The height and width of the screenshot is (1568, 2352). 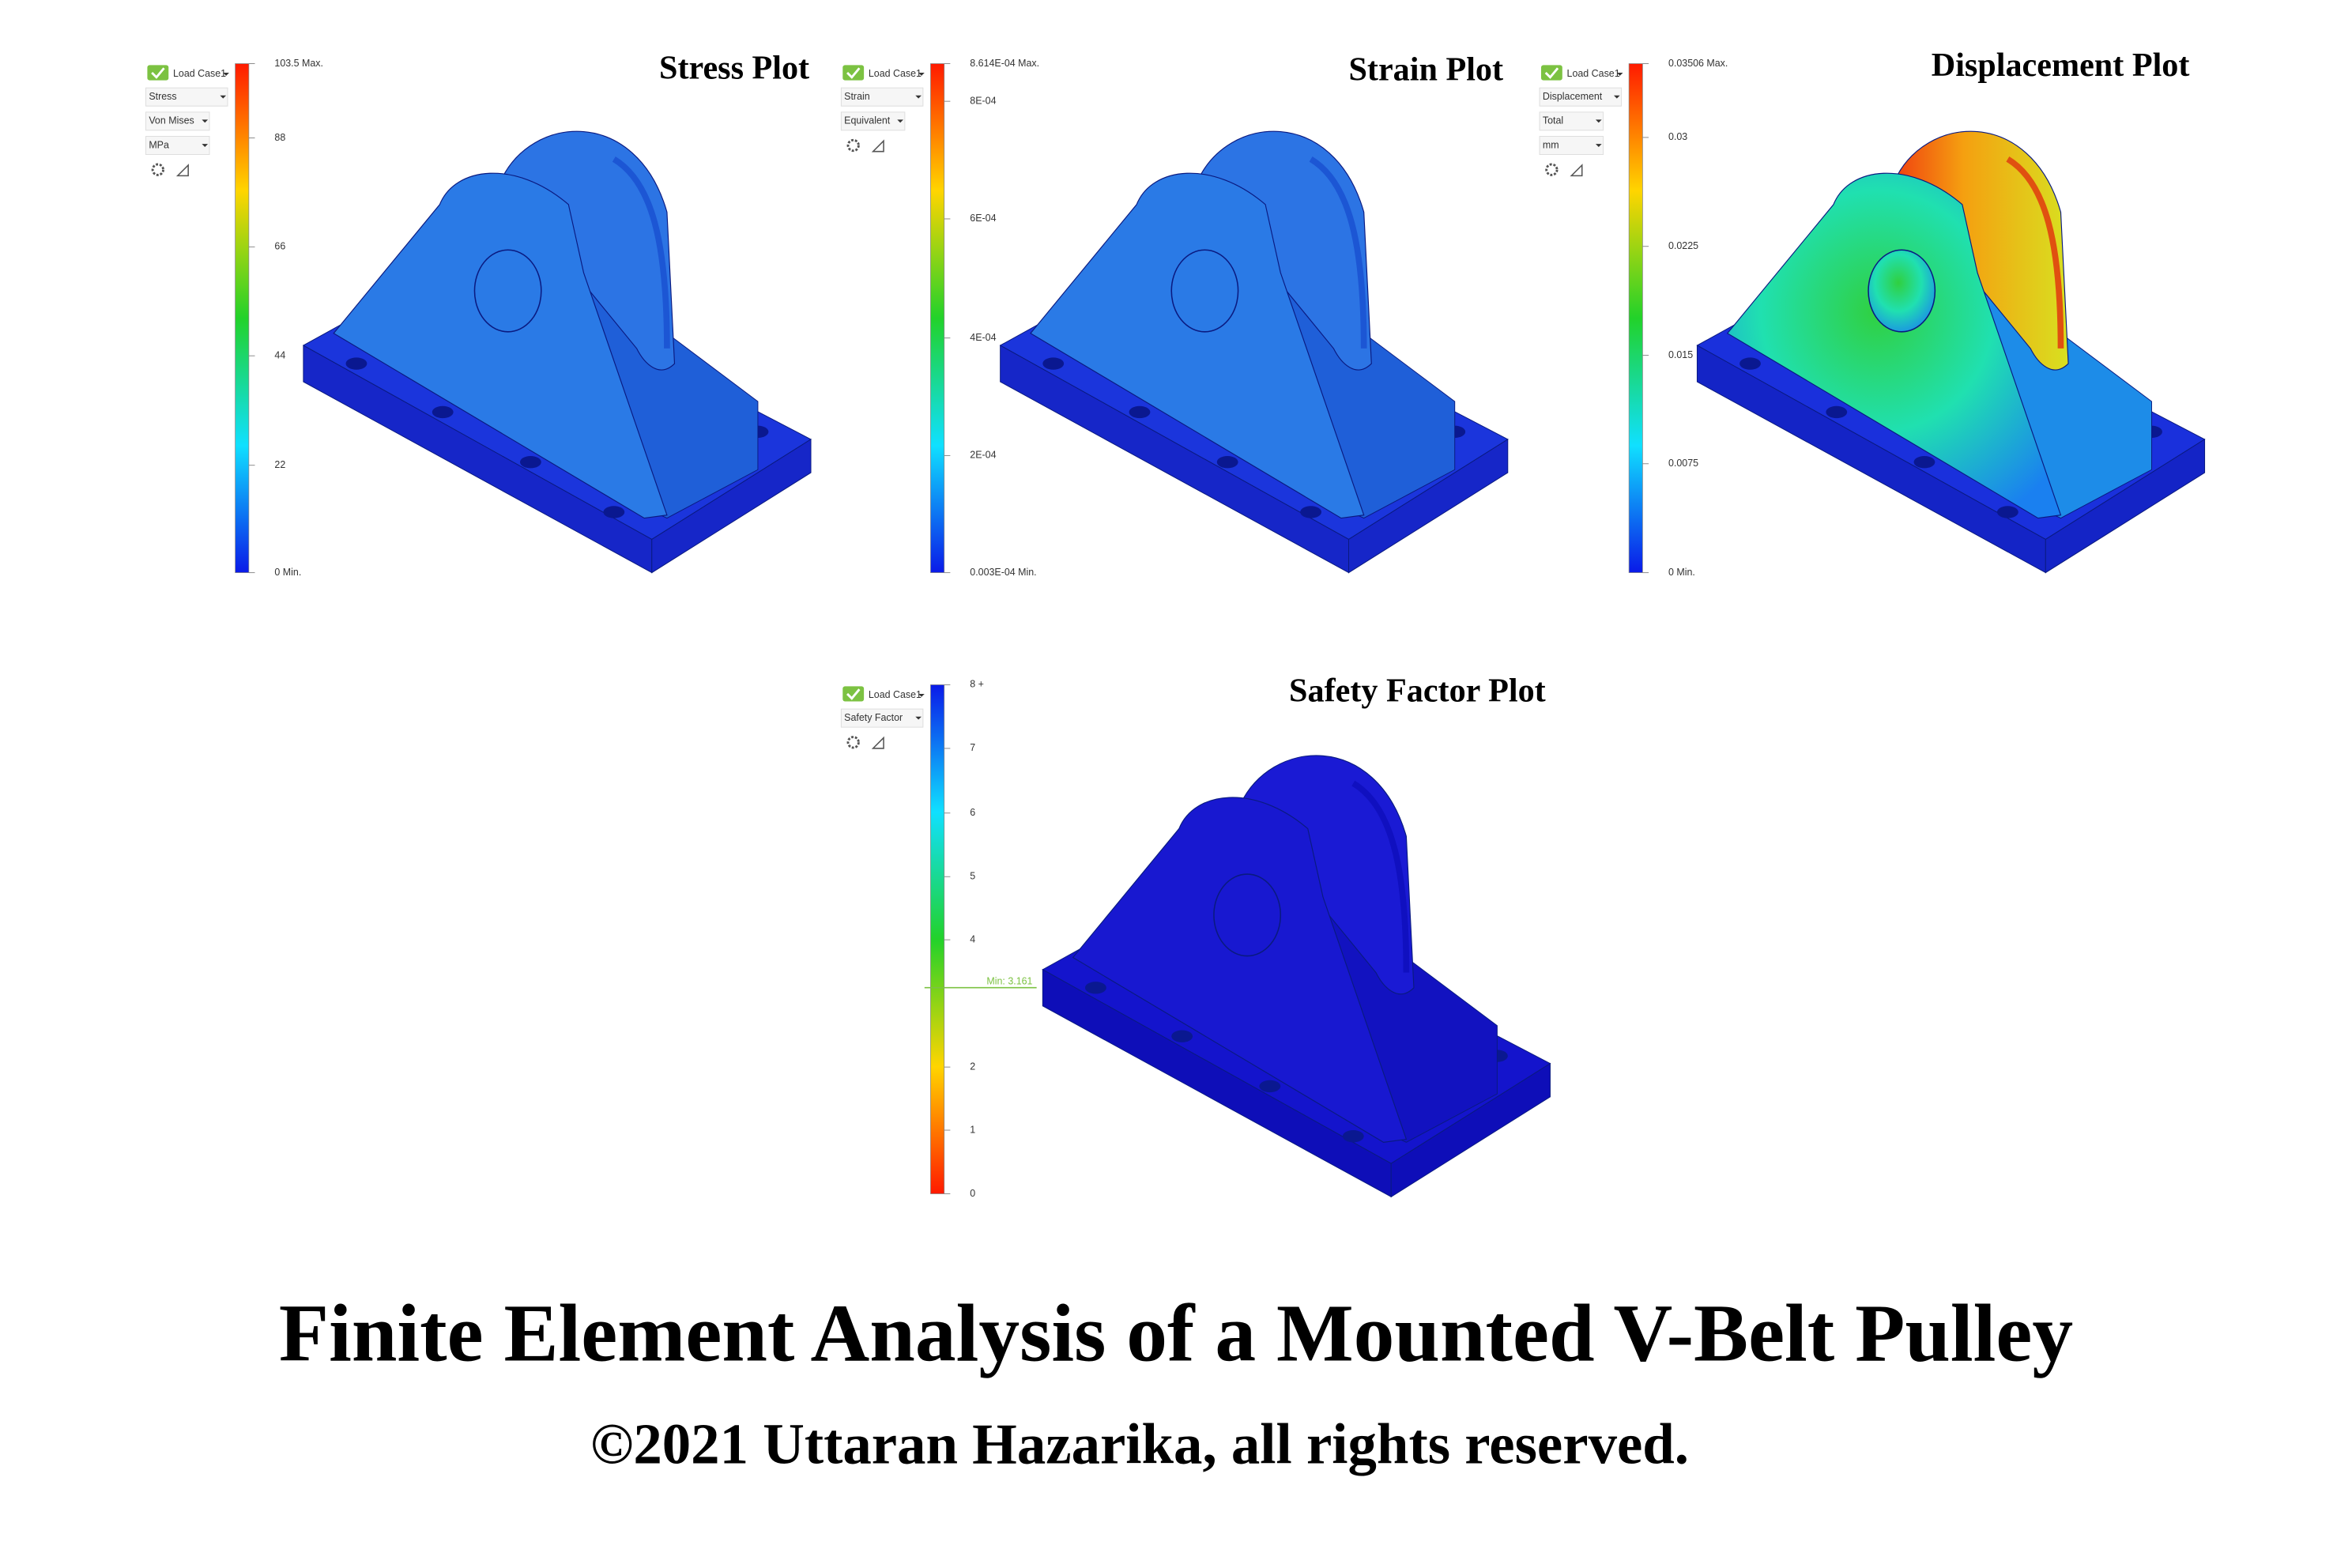 What do you see at coordinates (2061, 65) in the screenshot?
I see `plot-title: Displacement Plot` at bounding box center [2061, 65].